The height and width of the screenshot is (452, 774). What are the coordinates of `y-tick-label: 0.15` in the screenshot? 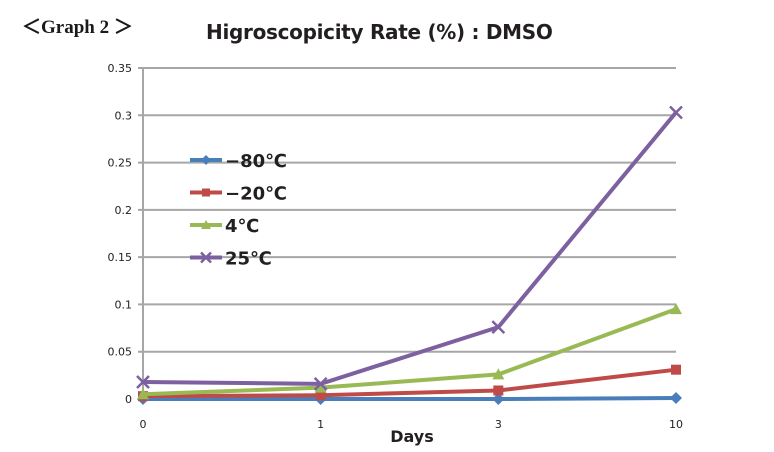 It's located at (120, 257).